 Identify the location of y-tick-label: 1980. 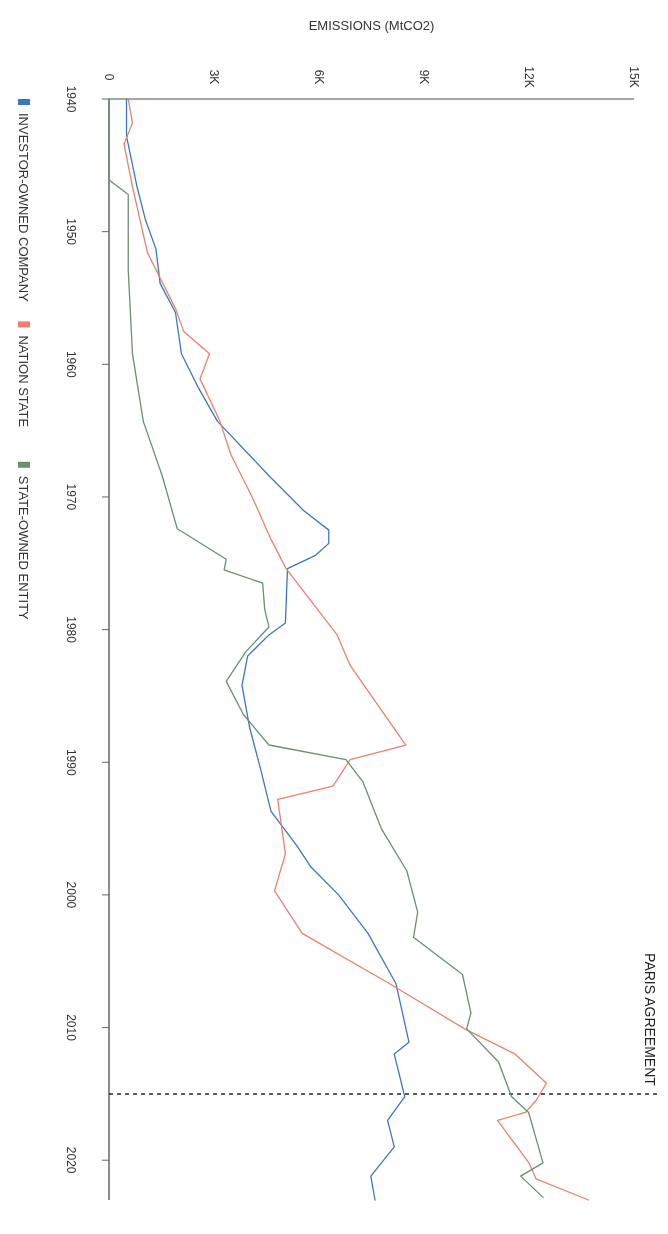
(70, 630).